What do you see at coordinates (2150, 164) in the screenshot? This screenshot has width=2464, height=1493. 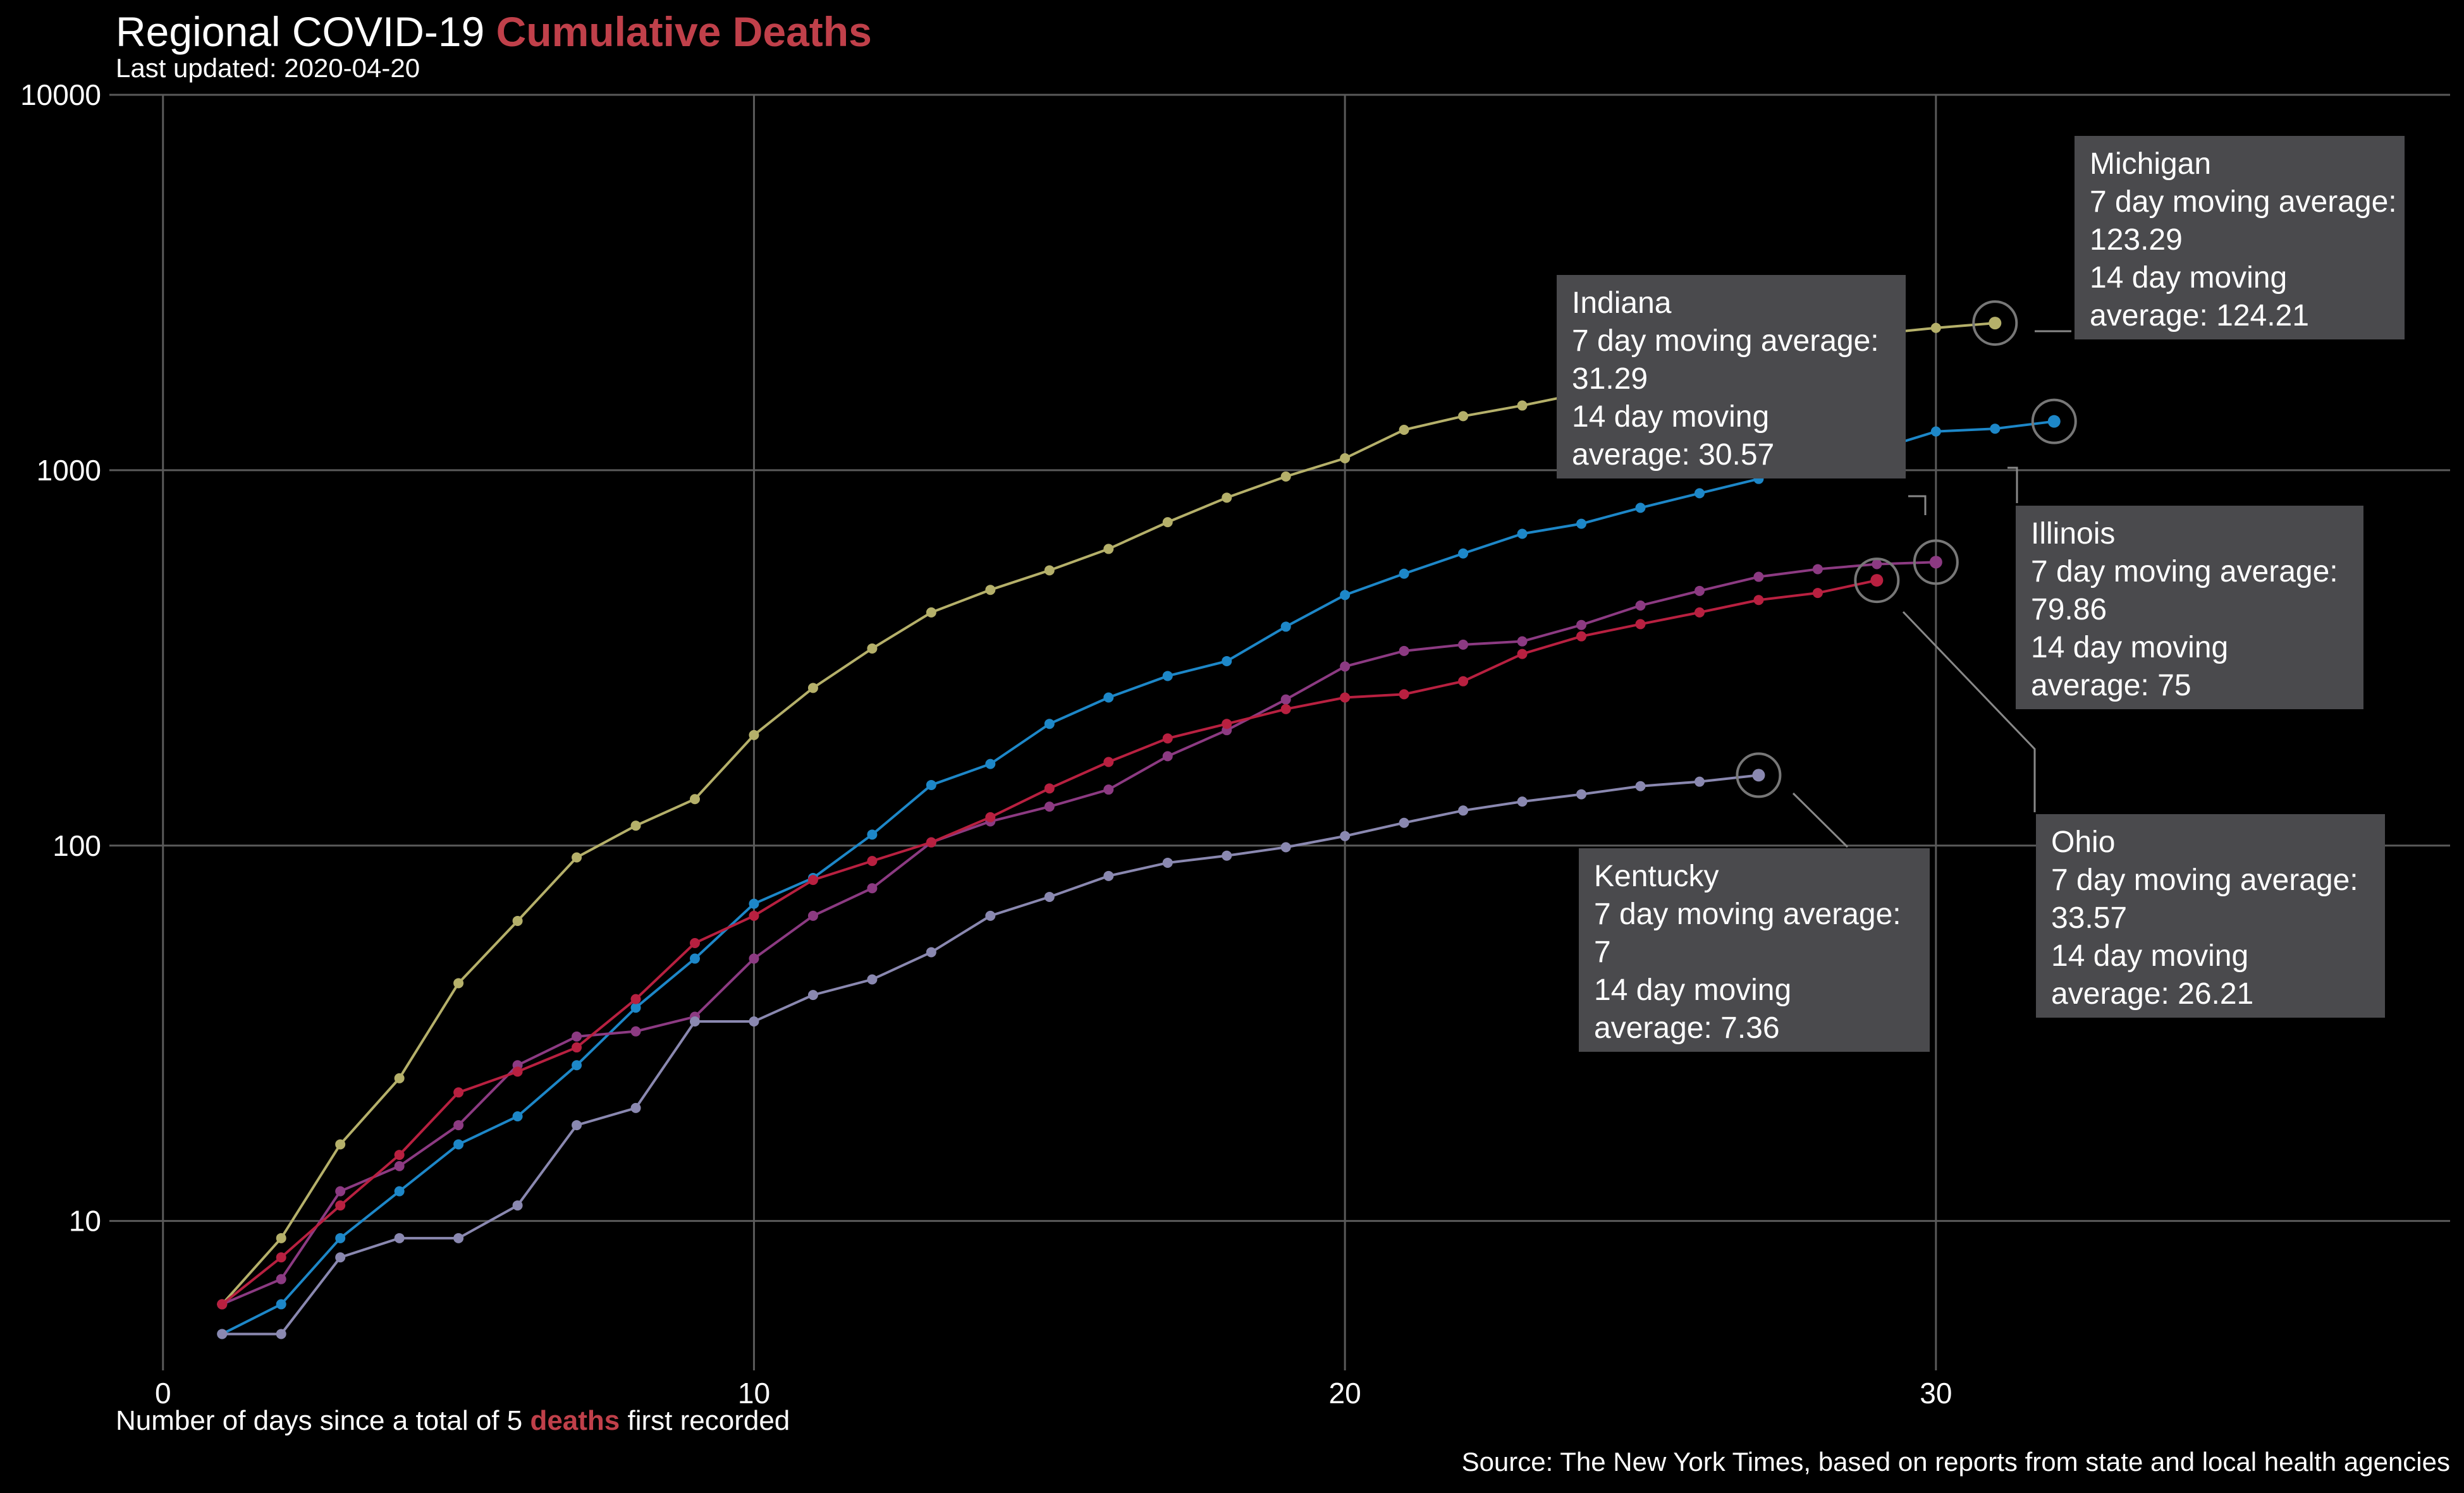 I see `annotation-line-michigan: Michigan` at bounding box center [2150, 164].